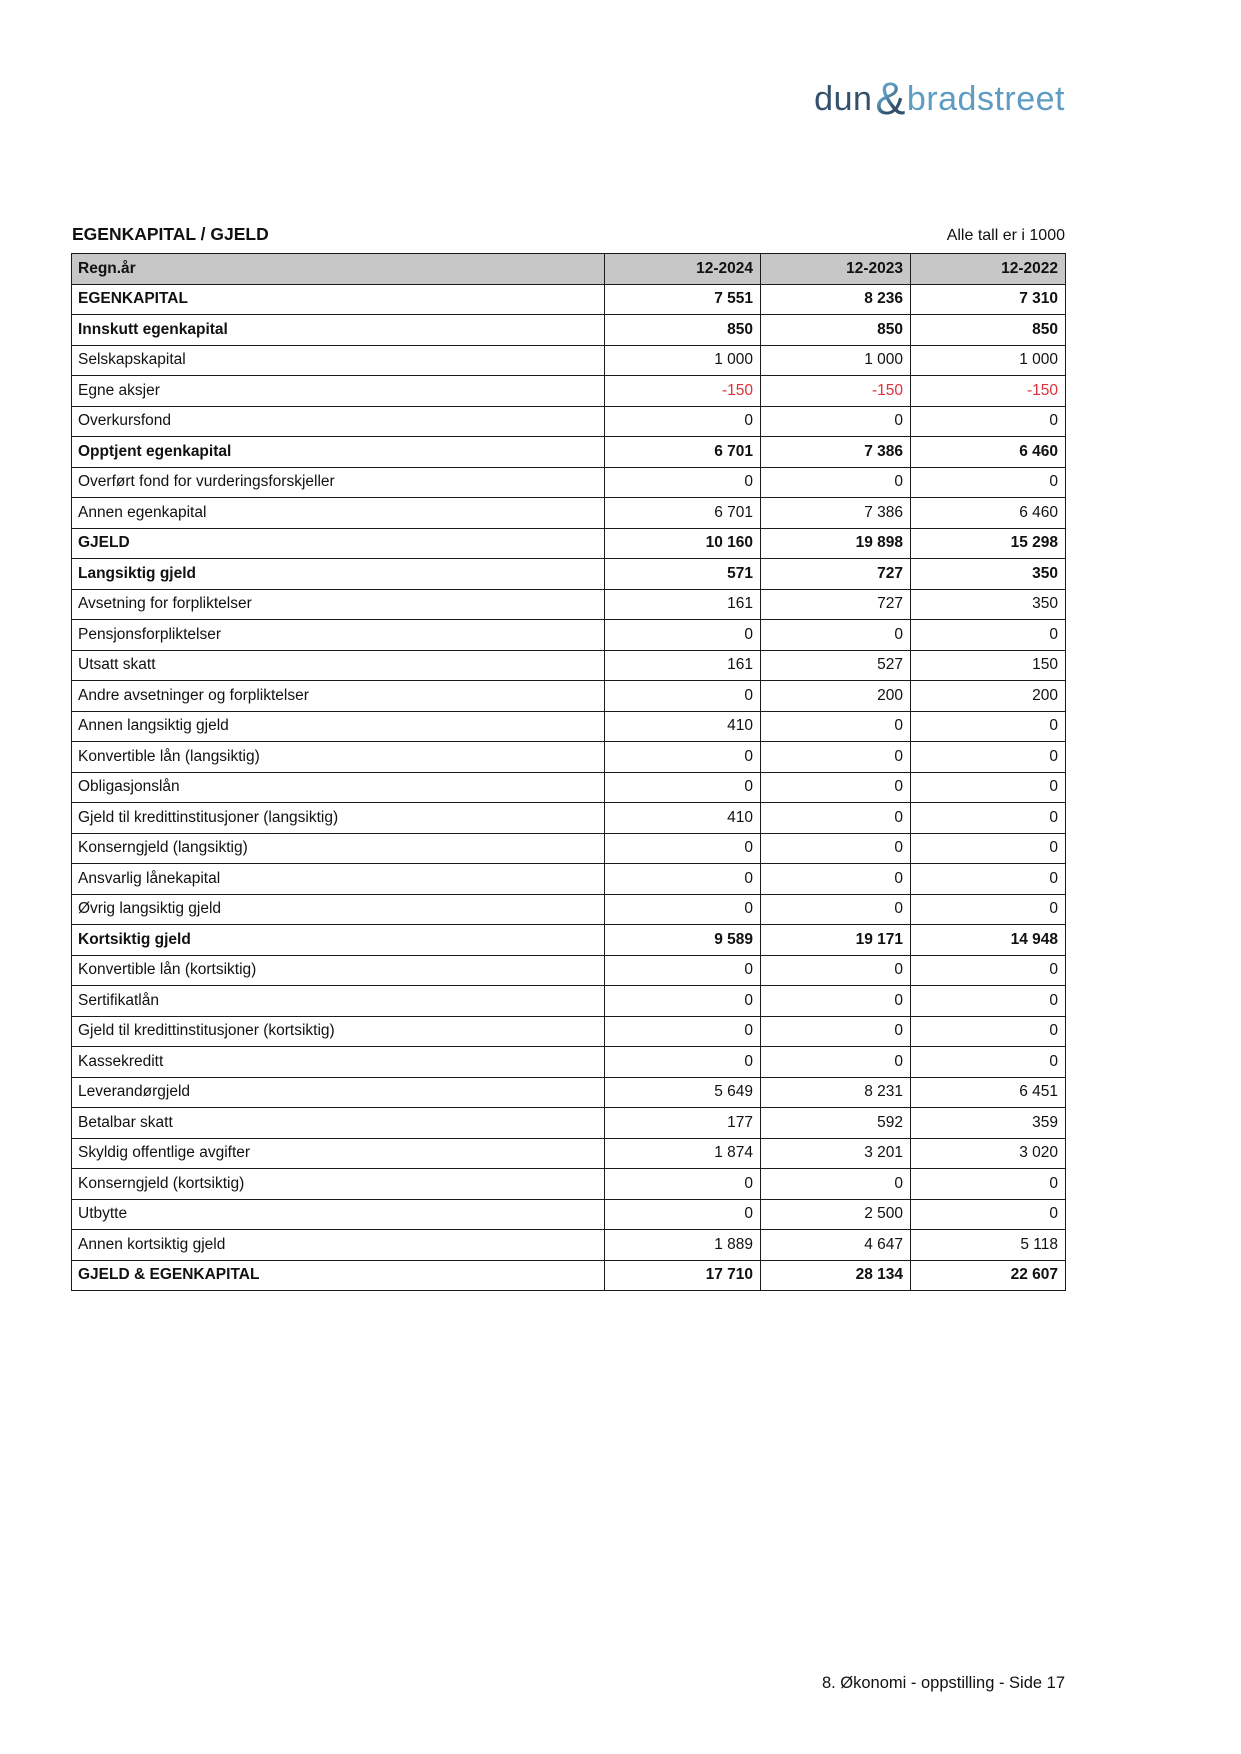  Describe the element at coordinates (988, 299) in the screenshot. I see `cell-value: 7 310` at that location.